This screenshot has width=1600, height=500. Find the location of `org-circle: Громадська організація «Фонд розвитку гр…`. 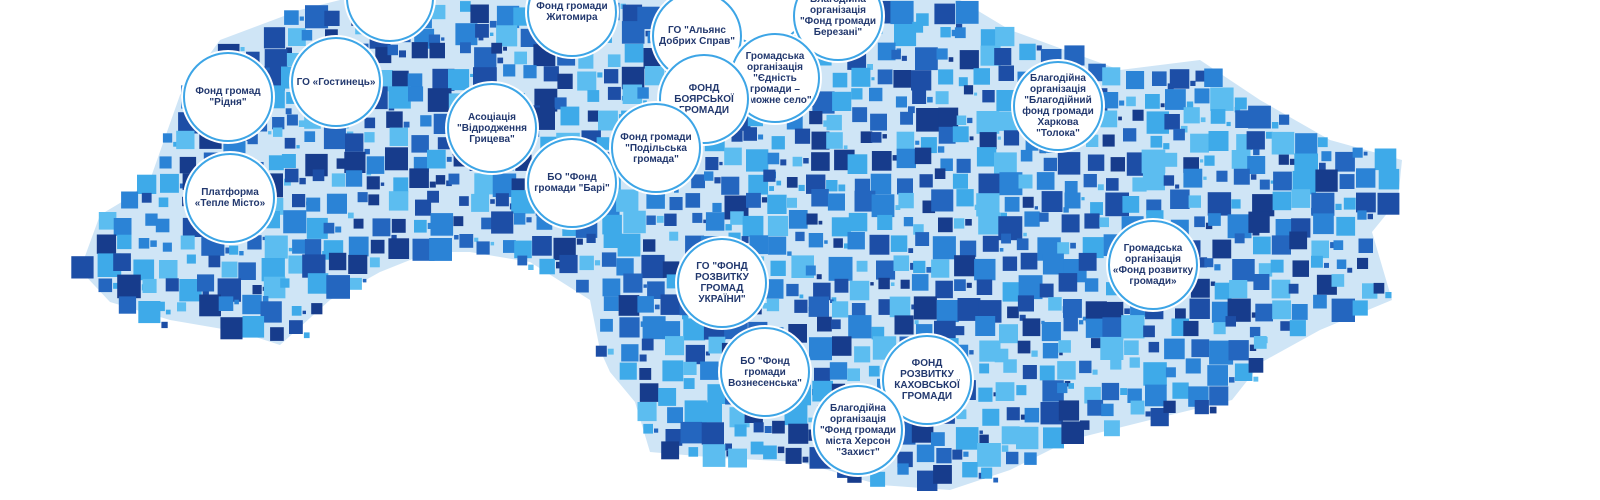

org-circle: Громадська організація «Фонд розвитку гр… is located at coordinates (1153, 265).